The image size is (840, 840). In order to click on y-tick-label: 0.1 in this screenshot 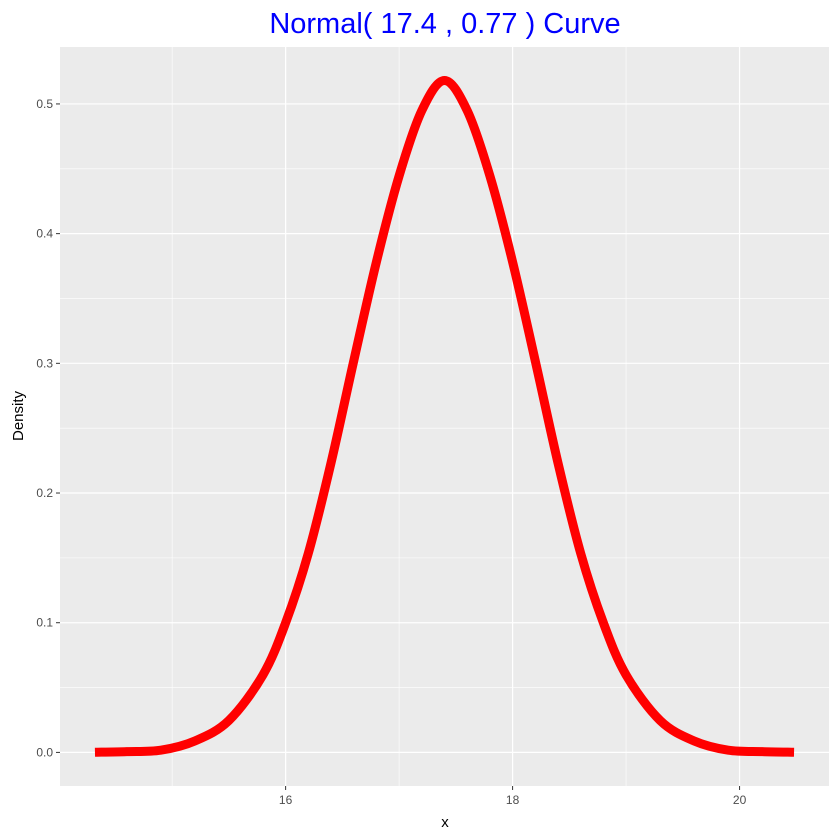, I will do `click(44, 623)`.